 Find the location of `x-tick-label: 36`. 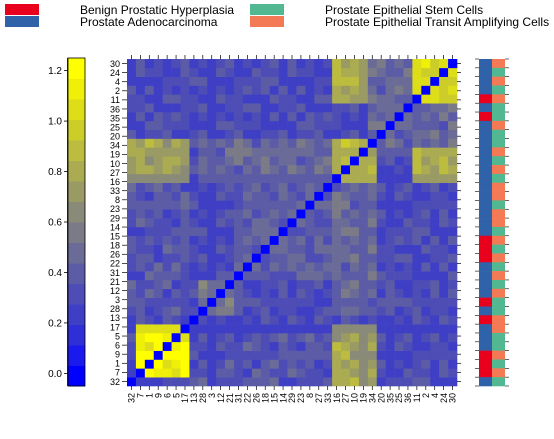

x-tick-label: 36 is located at coordinates (408, 398).